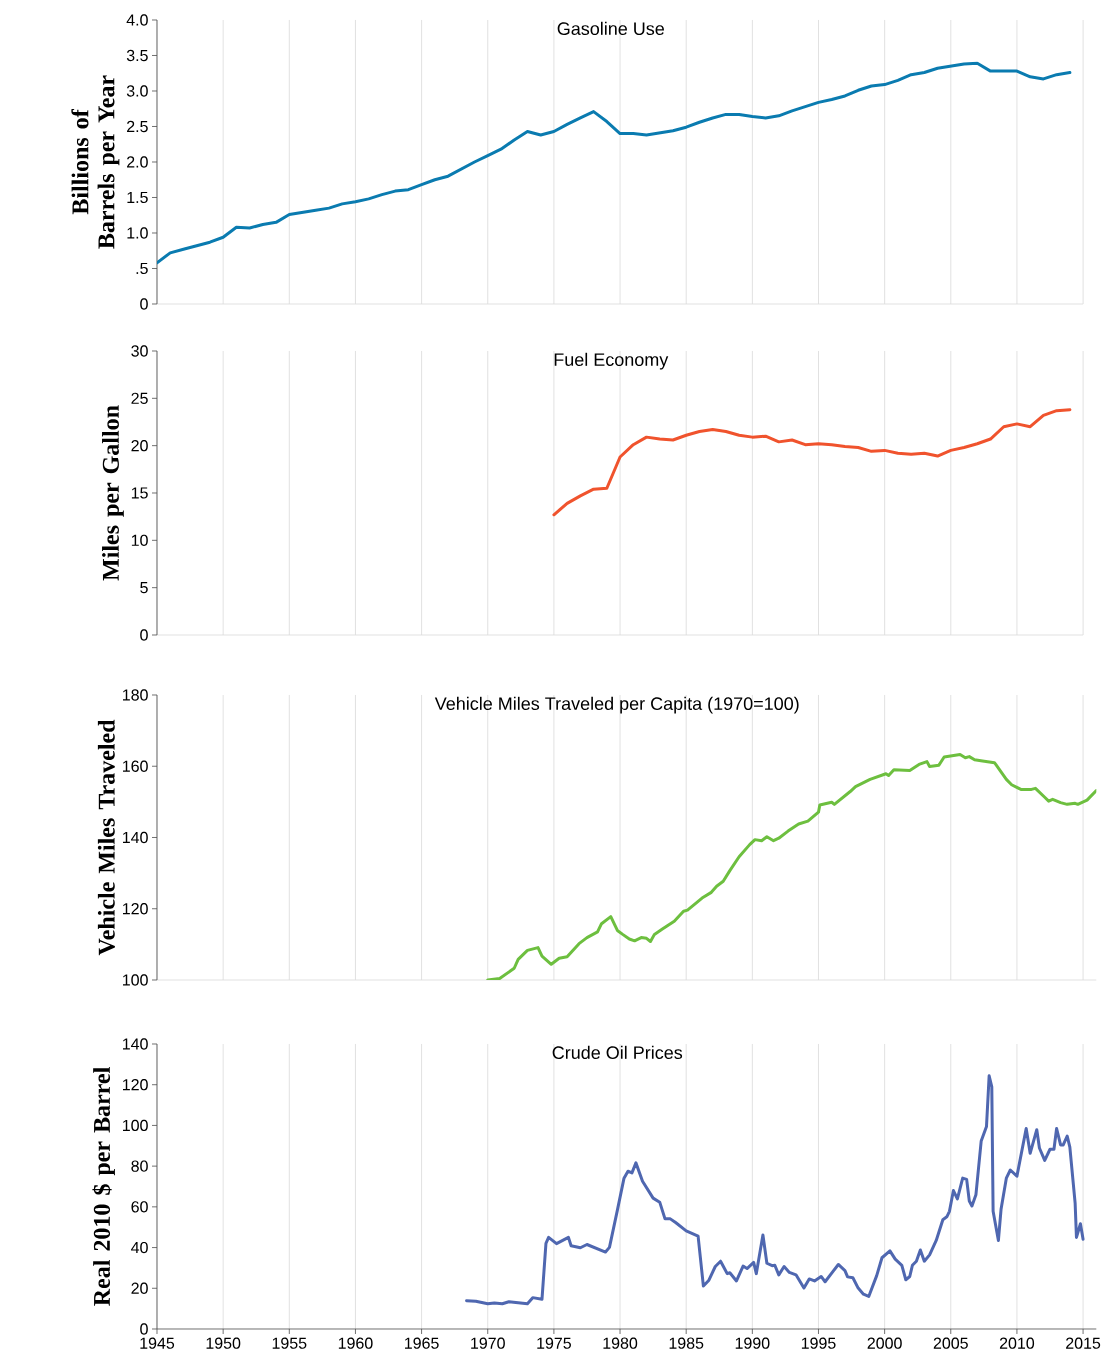  What do you see at coordinates (620, 1343) in the screenshot?
I see `x-tick-label: 1980` at bounding box center [620, 1343].